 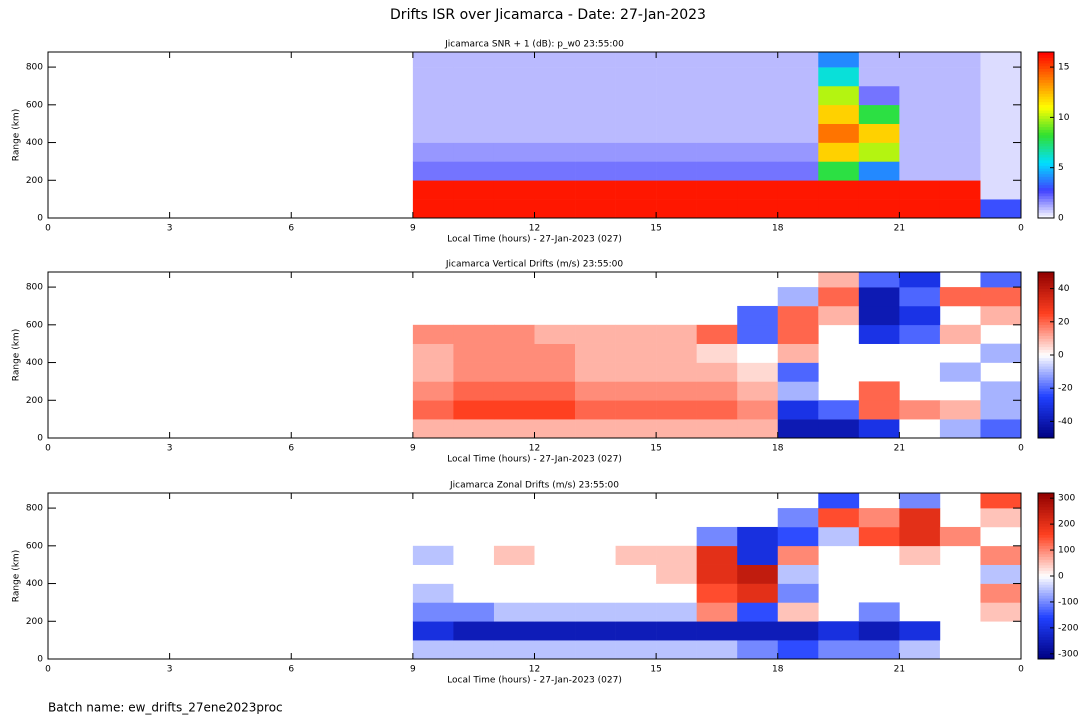 What do you see at coordinates (1066, 525) in the screenshot?
I see `colorbar-tick-label: 200` at bounding box center [1066, 525].